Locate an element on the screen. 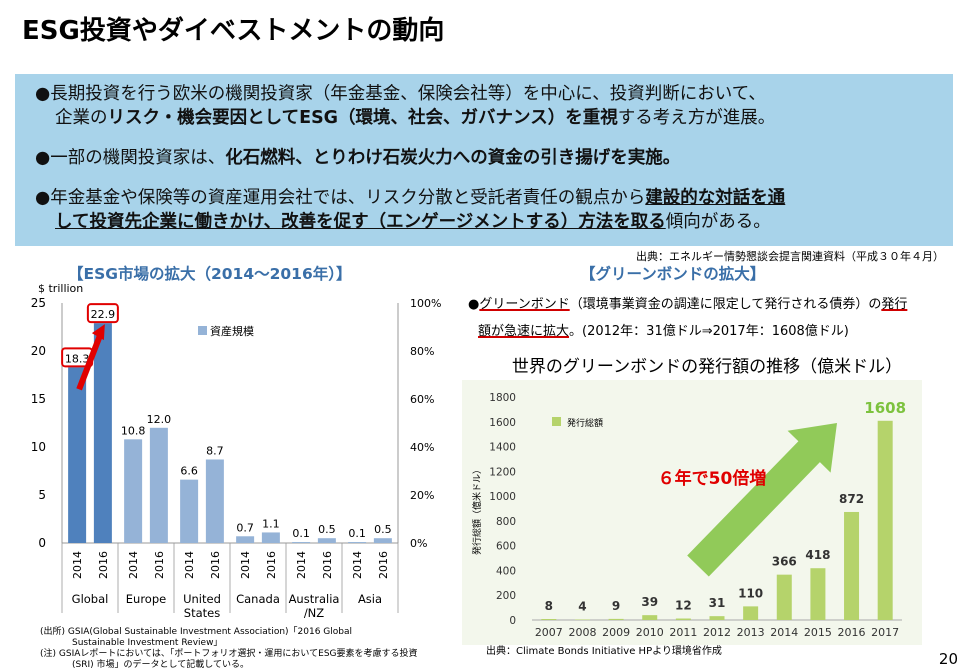 Image resolution: width=970 pixels, height=672 pixels. esg-chart-bars is located at coordinates (230, 433).